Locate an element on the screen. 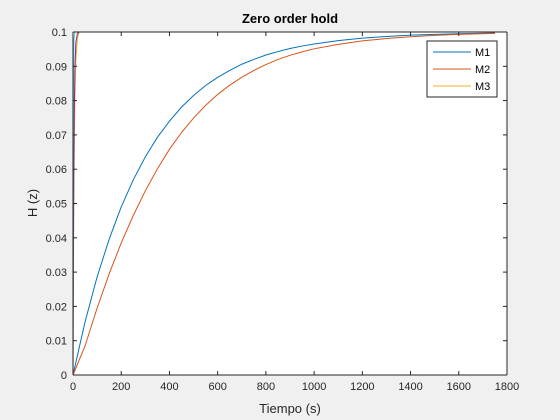 This screenshot has width=560, height=420. x-tick-label: 400 is located at coordinates (169, 387).